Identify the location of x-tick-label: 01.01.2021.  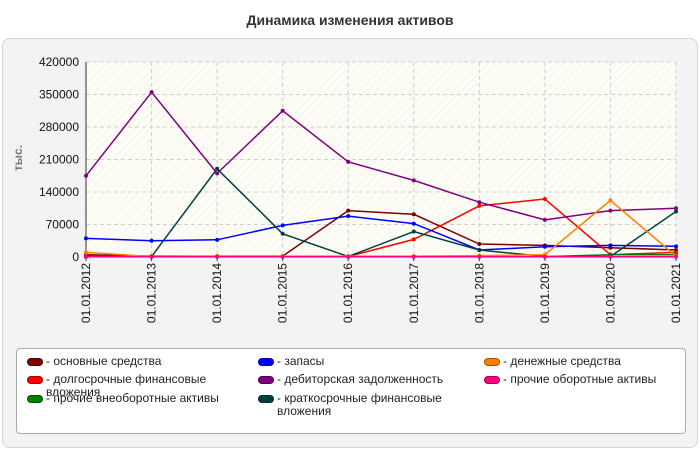
(676, 293).